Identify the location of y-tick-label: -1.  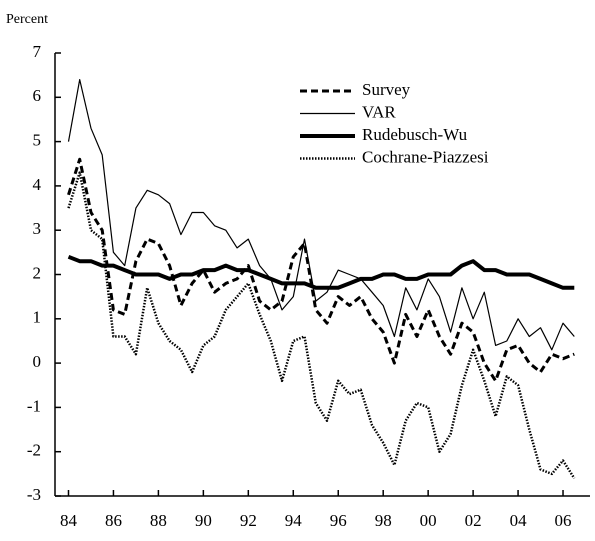
(34, 405).